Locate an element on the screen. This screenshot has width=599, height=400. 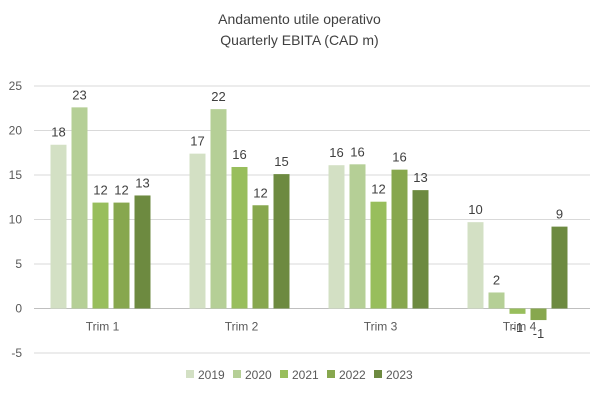
legend-swatch-2019 is located at coordinates (190, 374).